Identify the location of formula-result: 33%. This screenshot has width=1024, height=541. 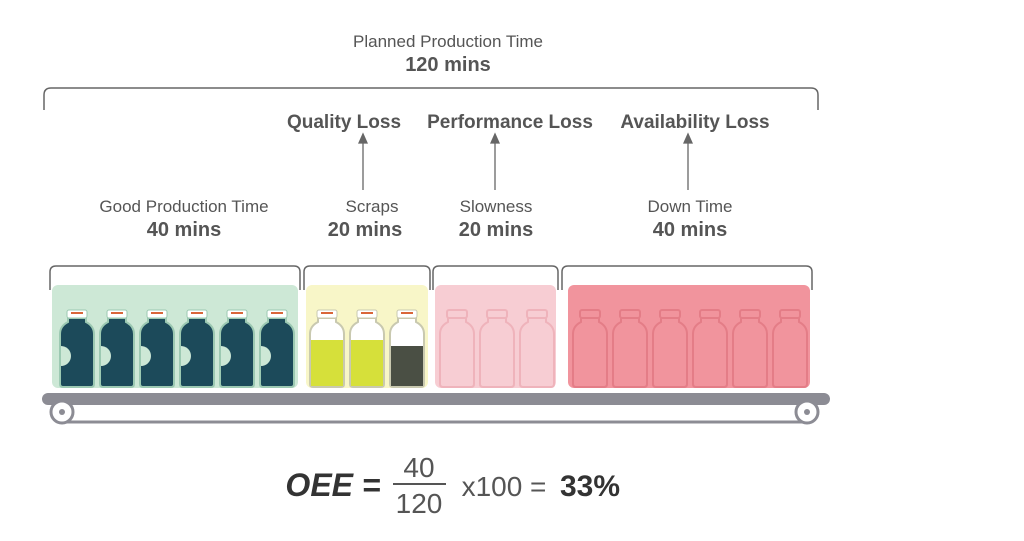
(590, 486).